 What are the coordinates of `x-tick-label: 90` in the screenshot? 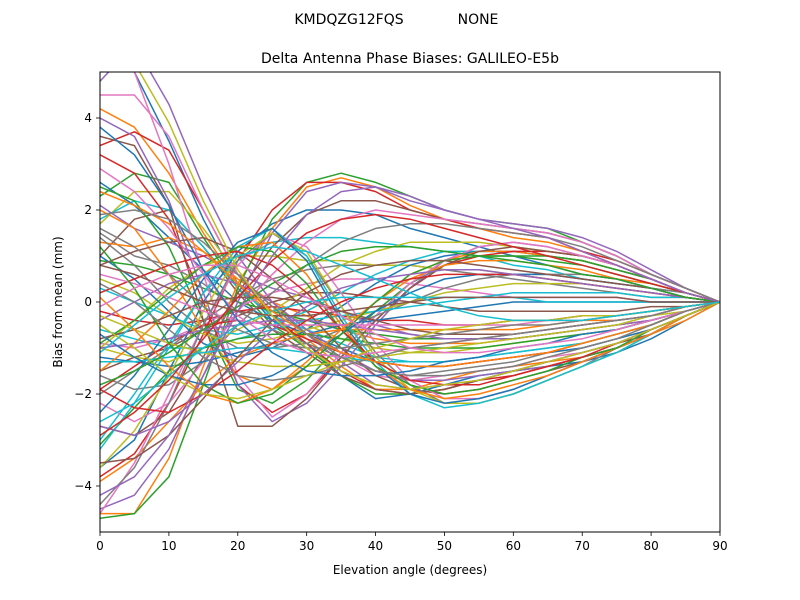 It's located at (719, 546).